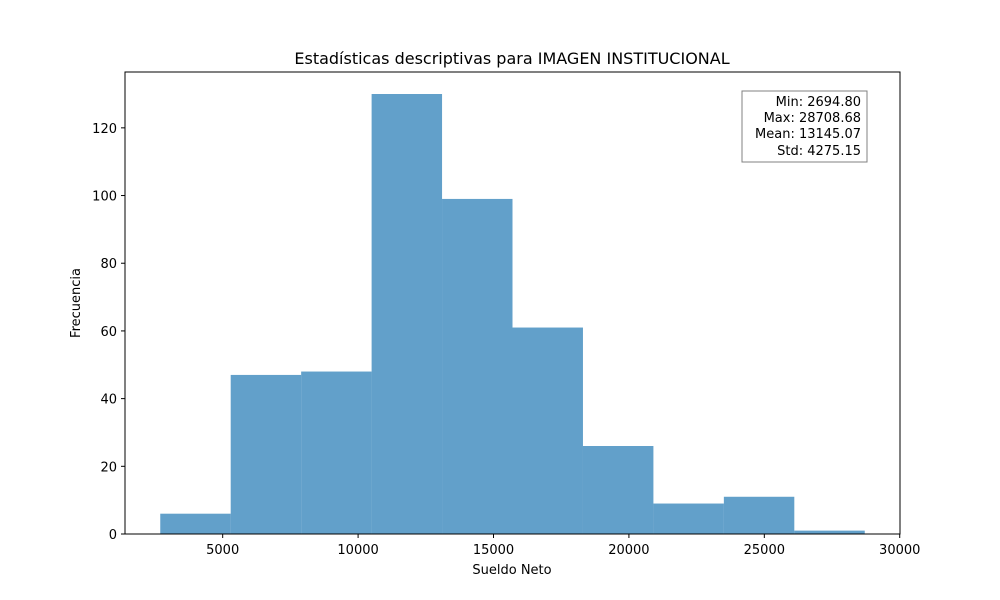 Image resolution: width=1000 pixels, height=600 pixels. I want to click on y-tick-label: 80, so click(108, 264).